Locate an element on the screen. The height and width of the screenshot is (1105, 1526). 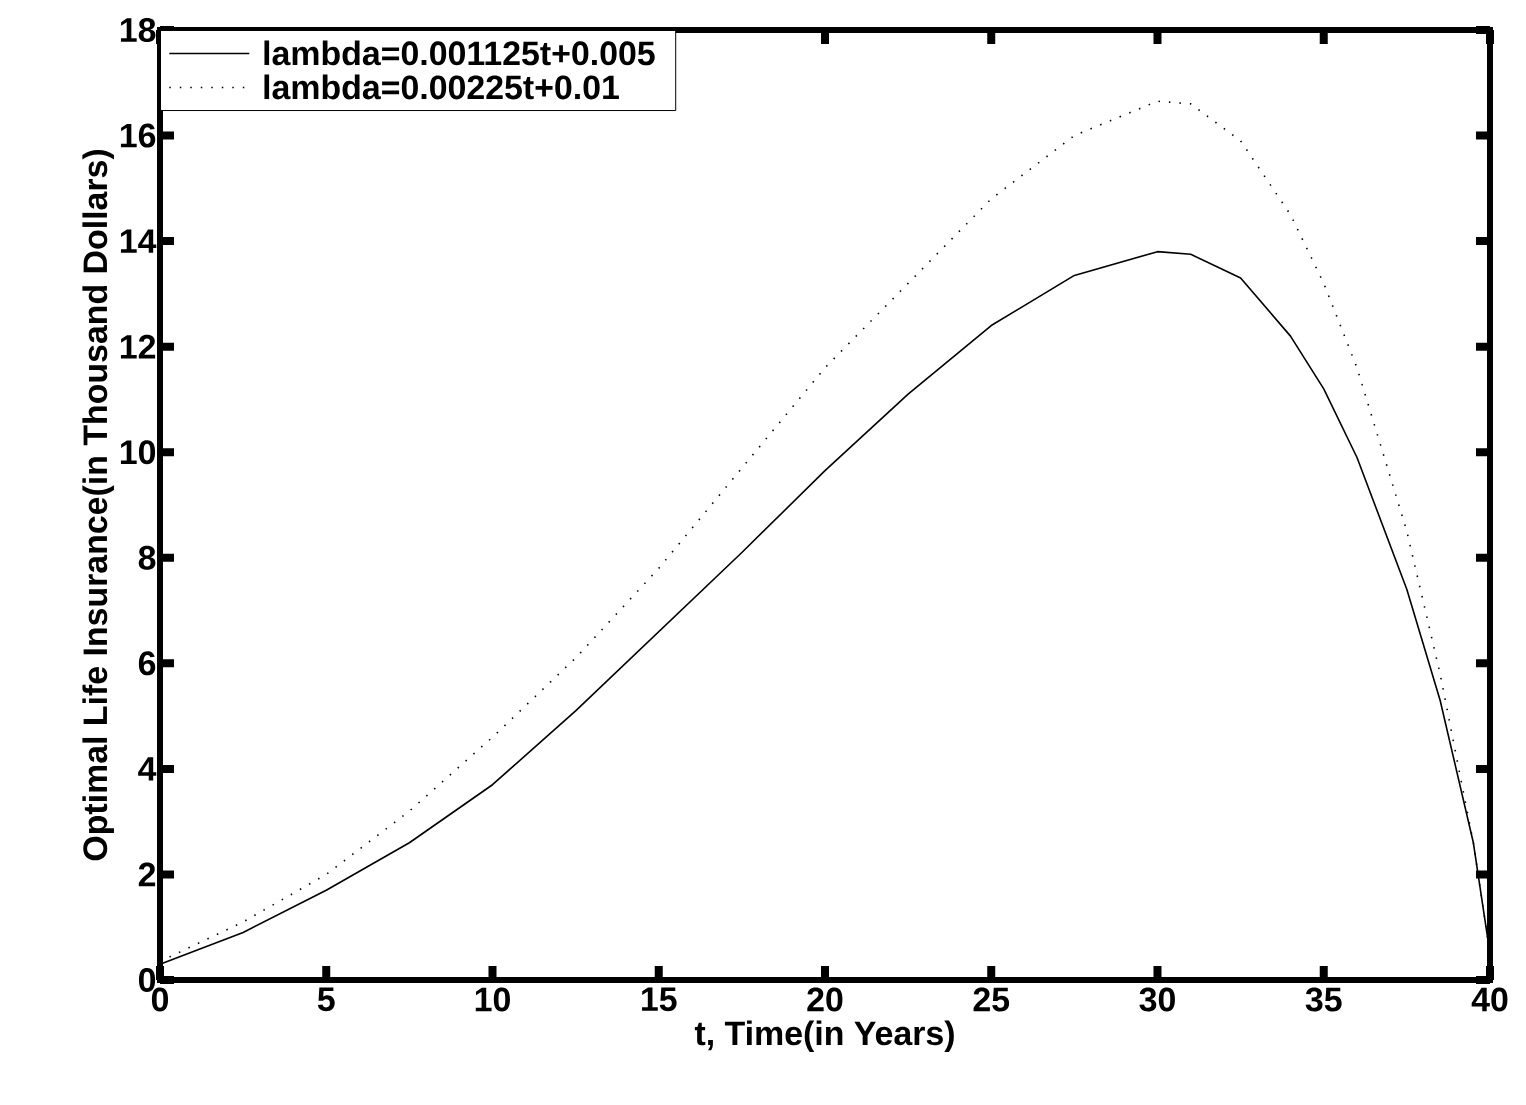
y-tick-label: 6 is located at coordinates (147, 663).